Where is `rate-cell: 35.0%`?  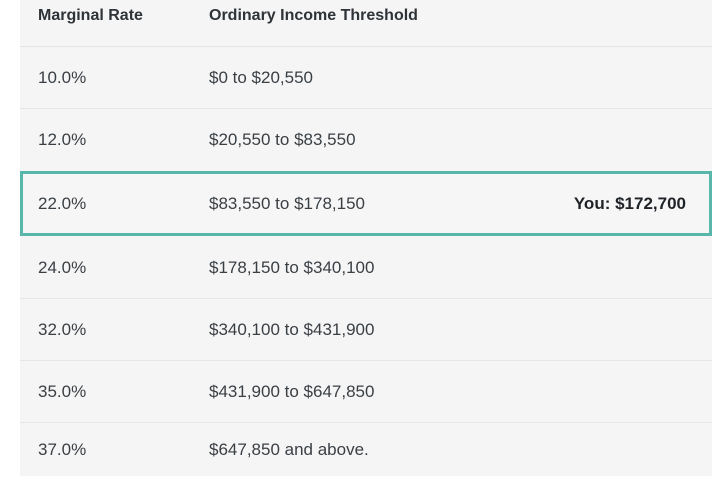 rate-cell: 35.0% is located at coordinates (62, 391).